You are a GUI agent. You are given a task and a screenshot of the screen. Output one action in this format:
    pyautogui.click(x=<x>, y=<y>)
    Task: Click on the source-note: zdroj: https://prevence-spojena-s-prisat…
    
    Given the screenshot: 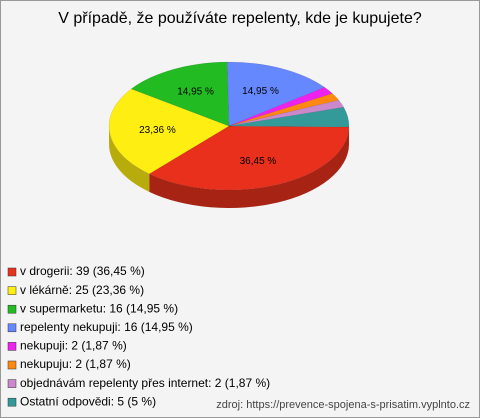 What is the action you would take?
    pyautogui.click(x=343, y=405)
    